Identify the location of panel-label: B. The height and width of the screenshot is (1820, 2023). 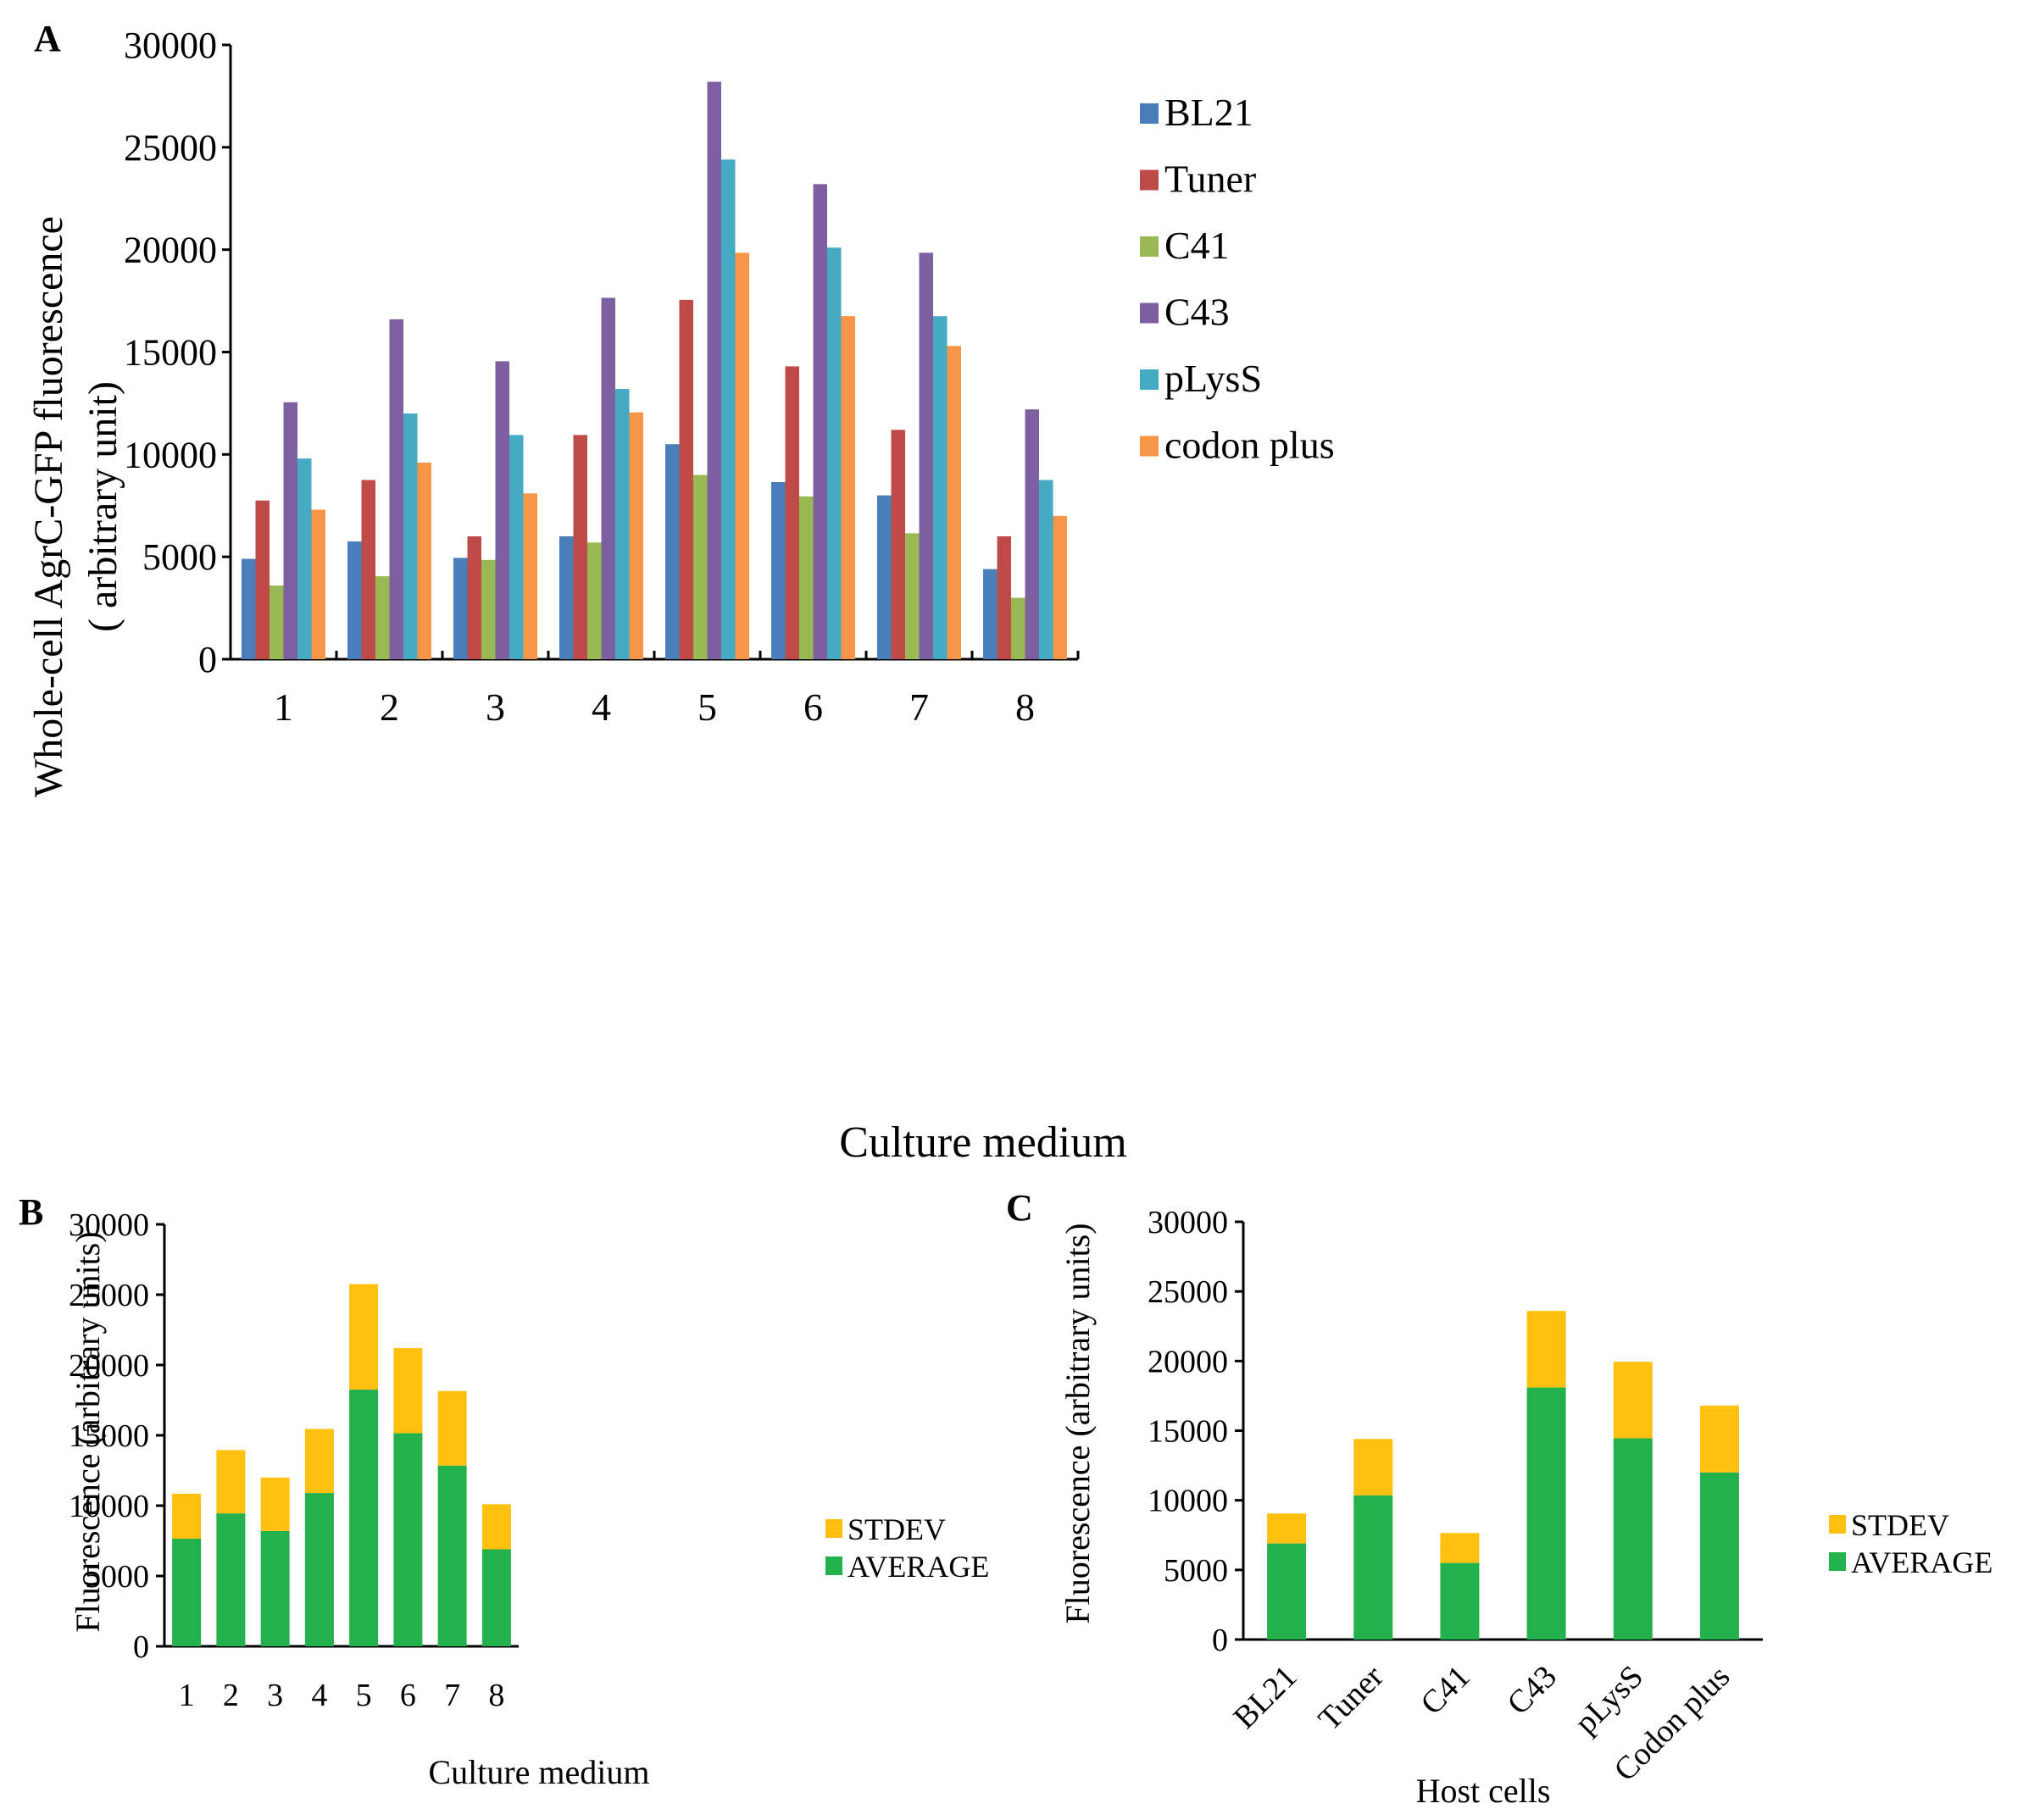
(31, 1212).